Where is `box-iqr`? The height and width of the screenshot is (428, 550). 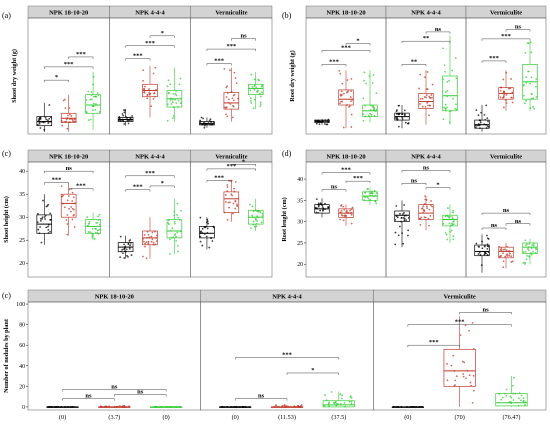
box-iqr is located at coordinates (207, 232).